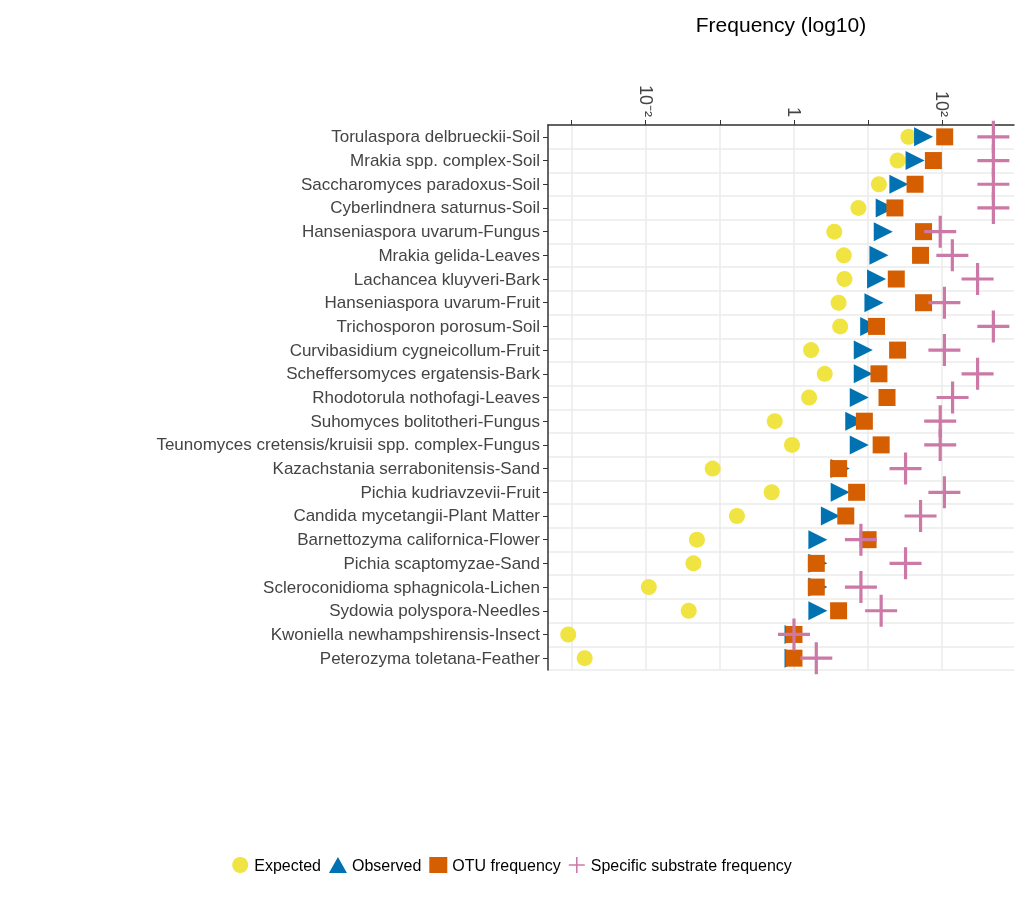  What do you see at coordinates (426, 397) in the screenshot?
I see `y-tick-label: Rhodotorula nothofagi-Leaves` at bounding box center [426, 397].